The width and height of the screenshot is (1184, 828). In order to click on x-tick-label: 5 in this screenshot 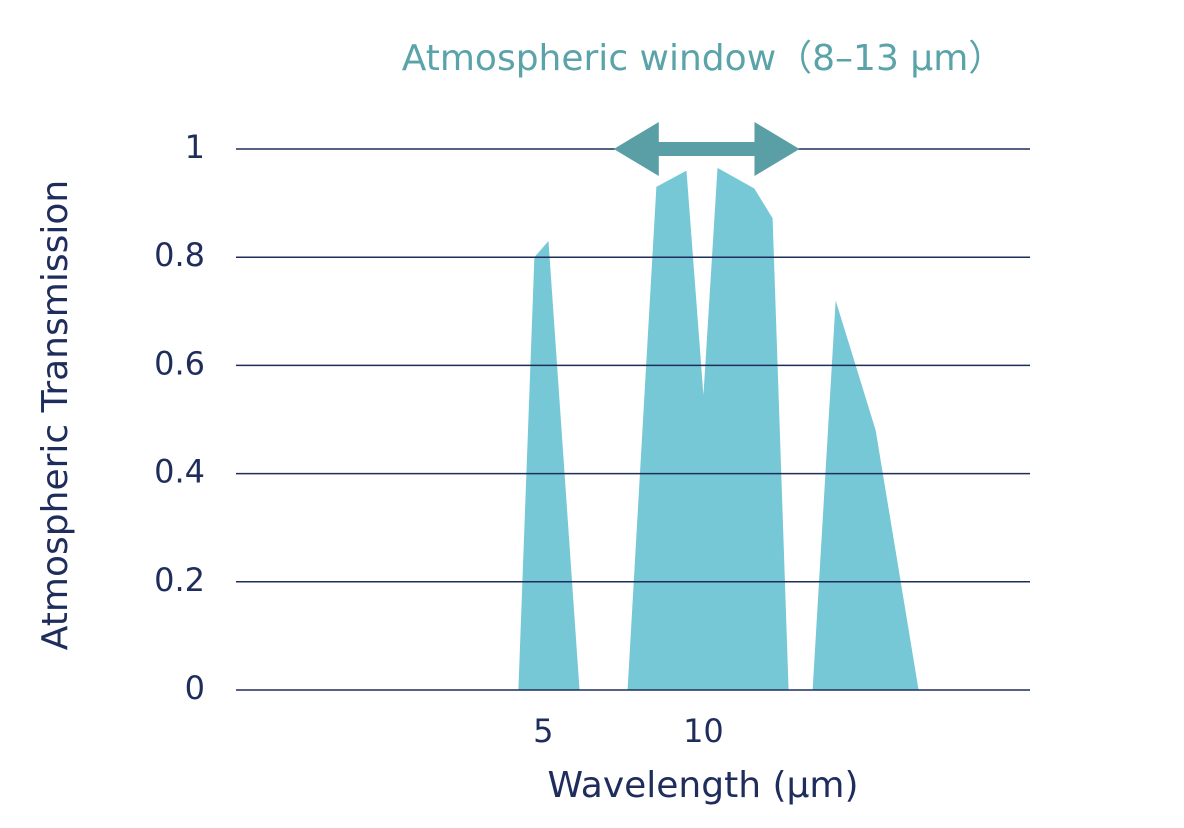, I will do `click(543, 731)`.